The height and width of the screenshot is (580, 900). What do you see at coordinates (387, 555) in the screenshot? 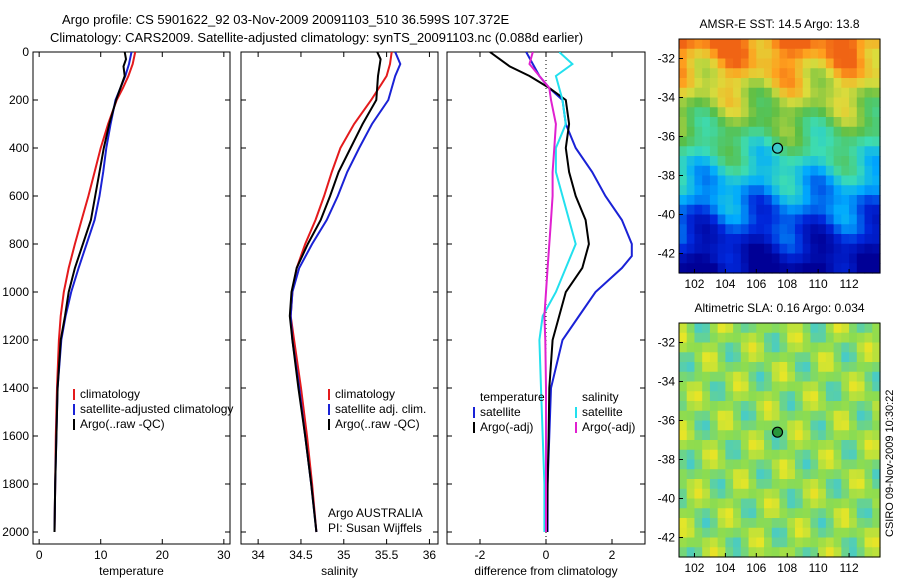
I see `x-tick-label: 35.5` at bounding box center [387, 555].